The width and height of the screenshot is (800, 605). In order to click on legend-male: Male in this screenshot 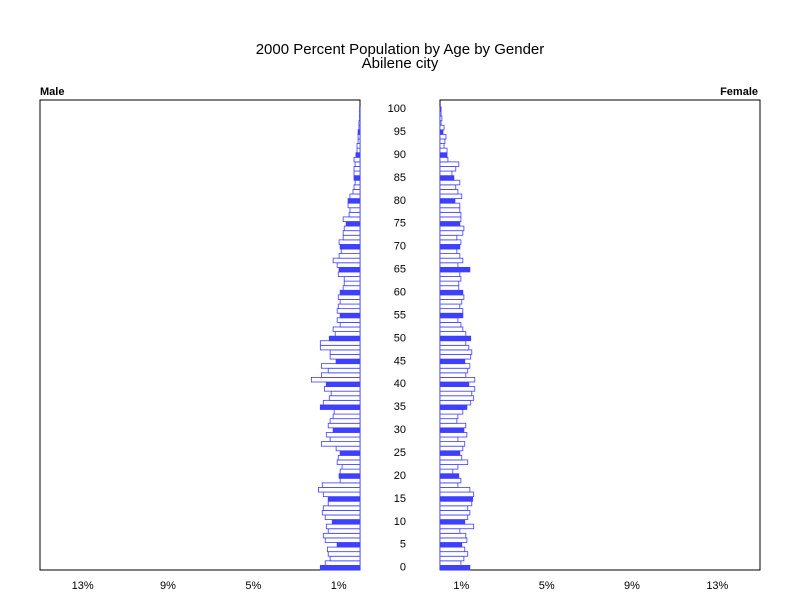, I will do `click(52, 92)`.